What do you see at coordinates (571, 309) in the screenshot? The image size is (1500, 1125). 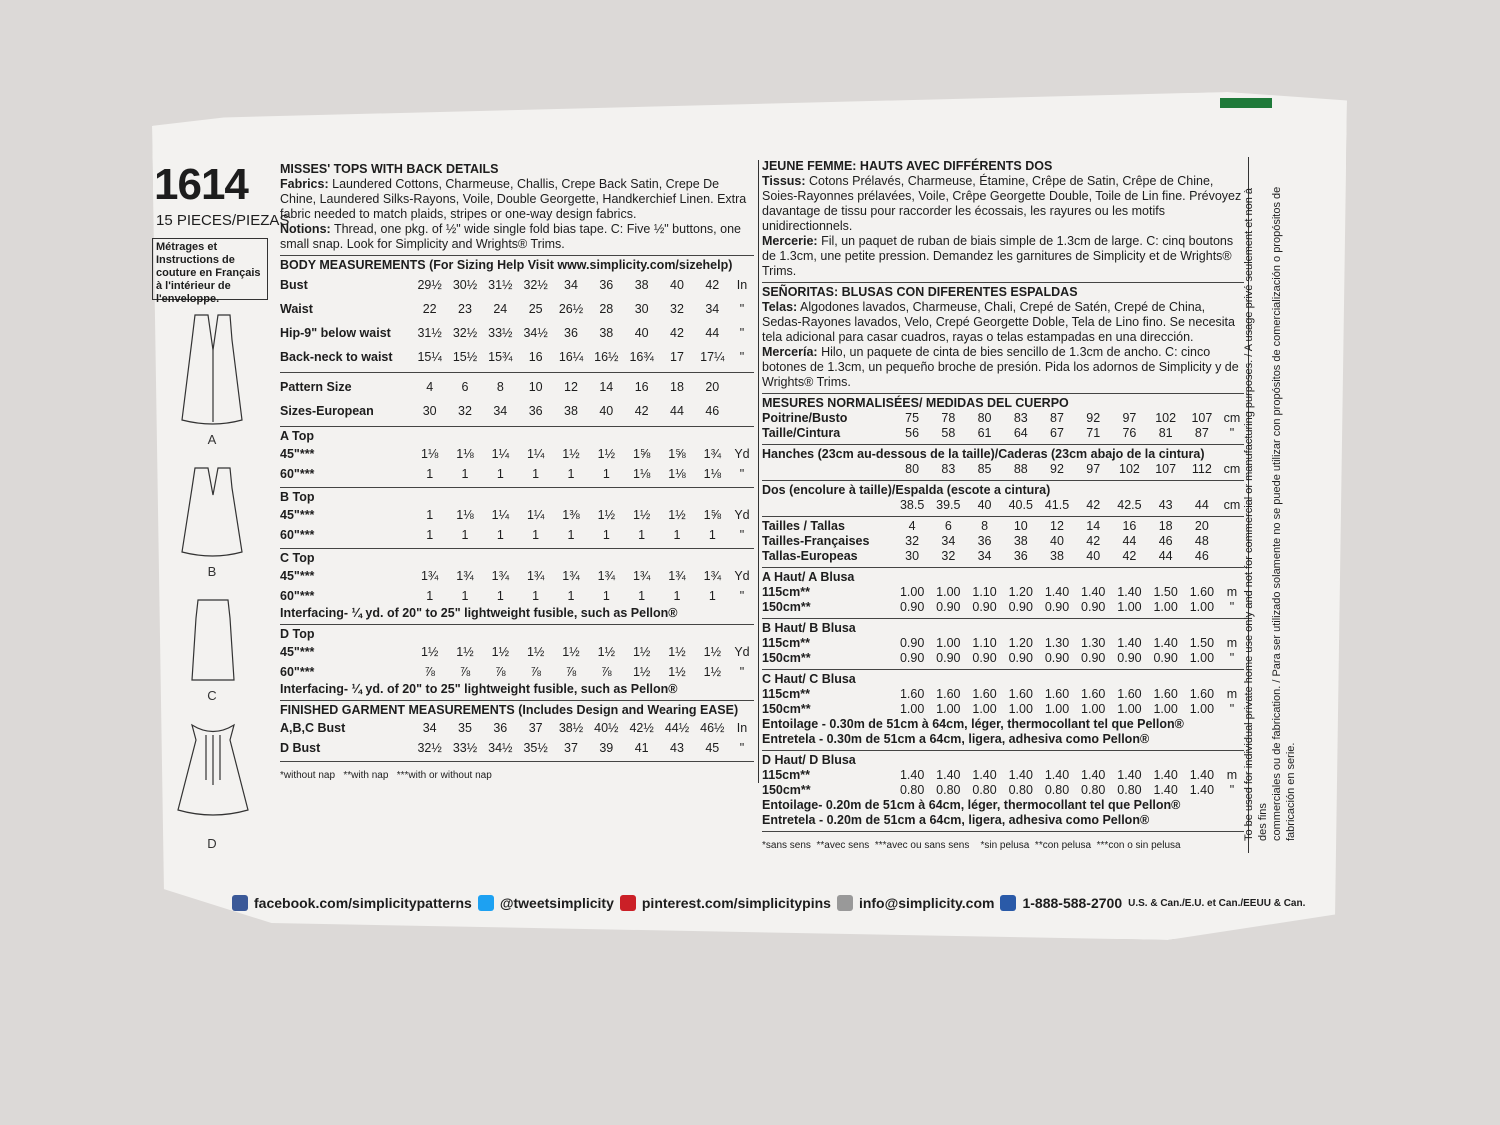 I see `cell: 26½` at bounding box center [571, 309].